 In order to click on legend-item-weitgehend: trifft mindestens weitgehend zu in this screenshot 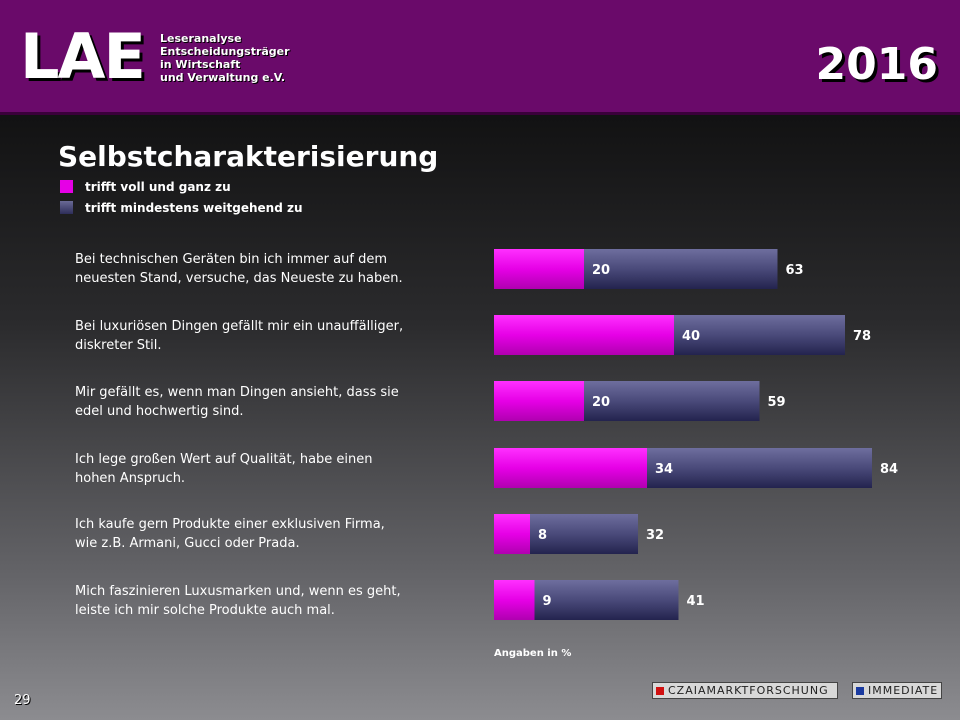, I will do `click(181, 207)`.